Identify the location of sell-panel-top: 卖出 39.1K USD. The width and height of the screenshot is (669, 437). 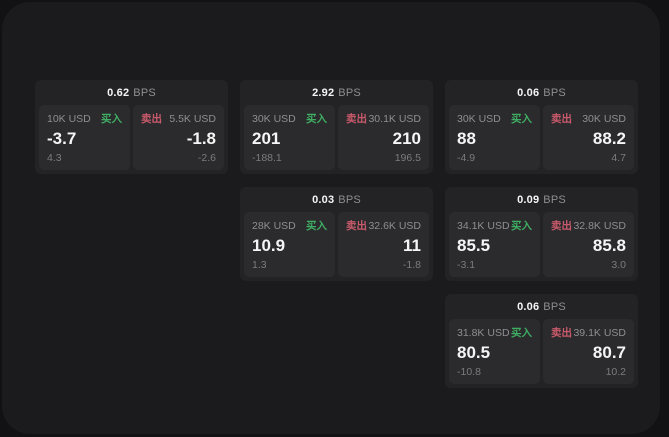
(588, 333).